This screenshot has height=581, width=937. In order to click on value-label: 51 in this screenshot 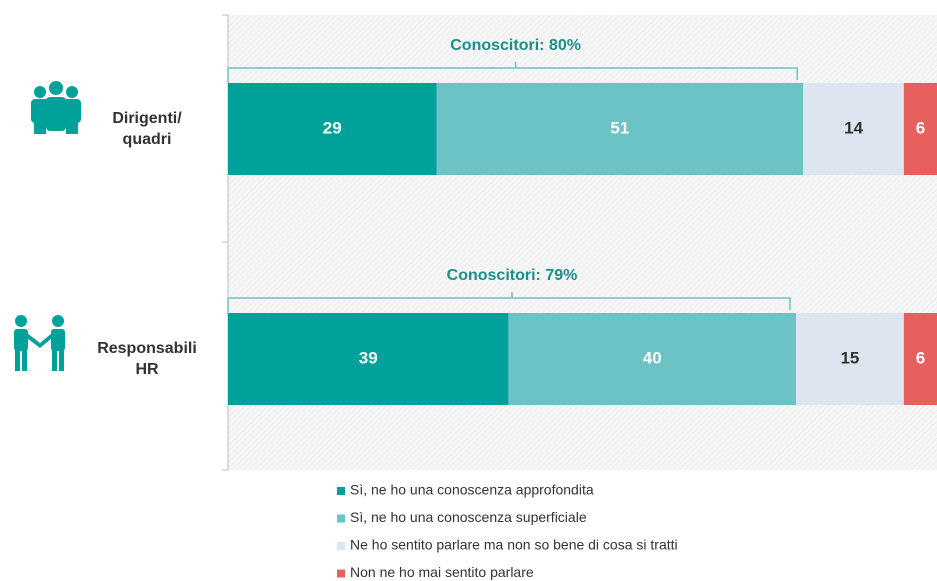, I will do `click(619, 127)`.